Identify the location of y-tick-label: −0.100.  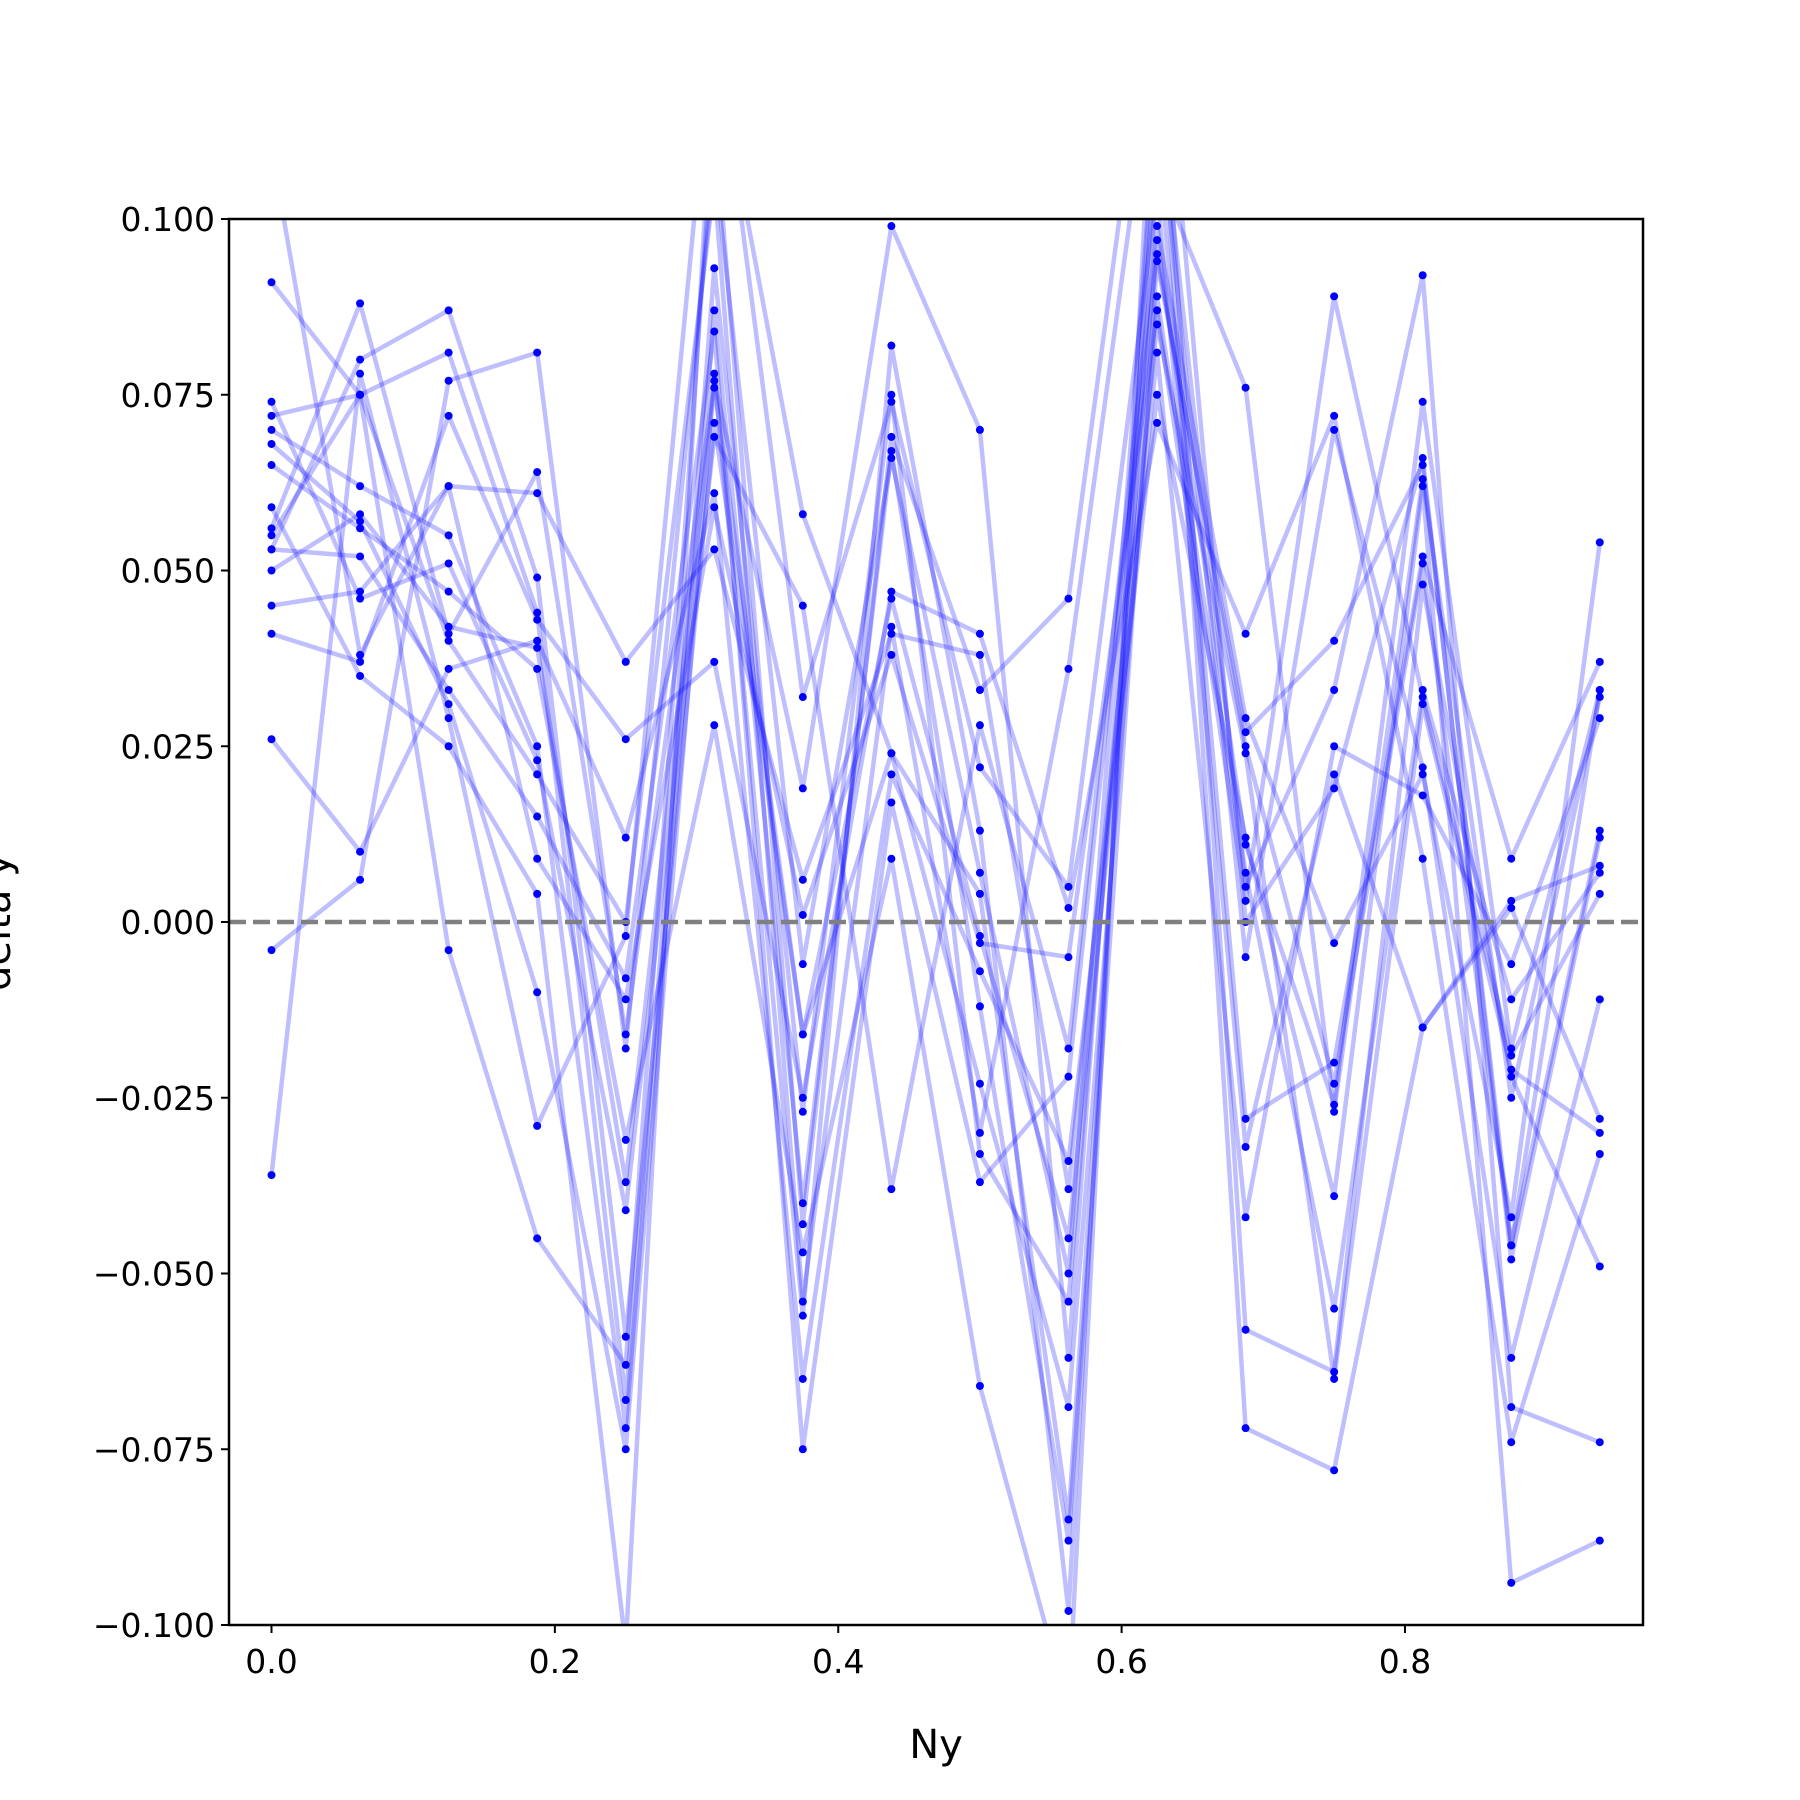
(154, 1625).